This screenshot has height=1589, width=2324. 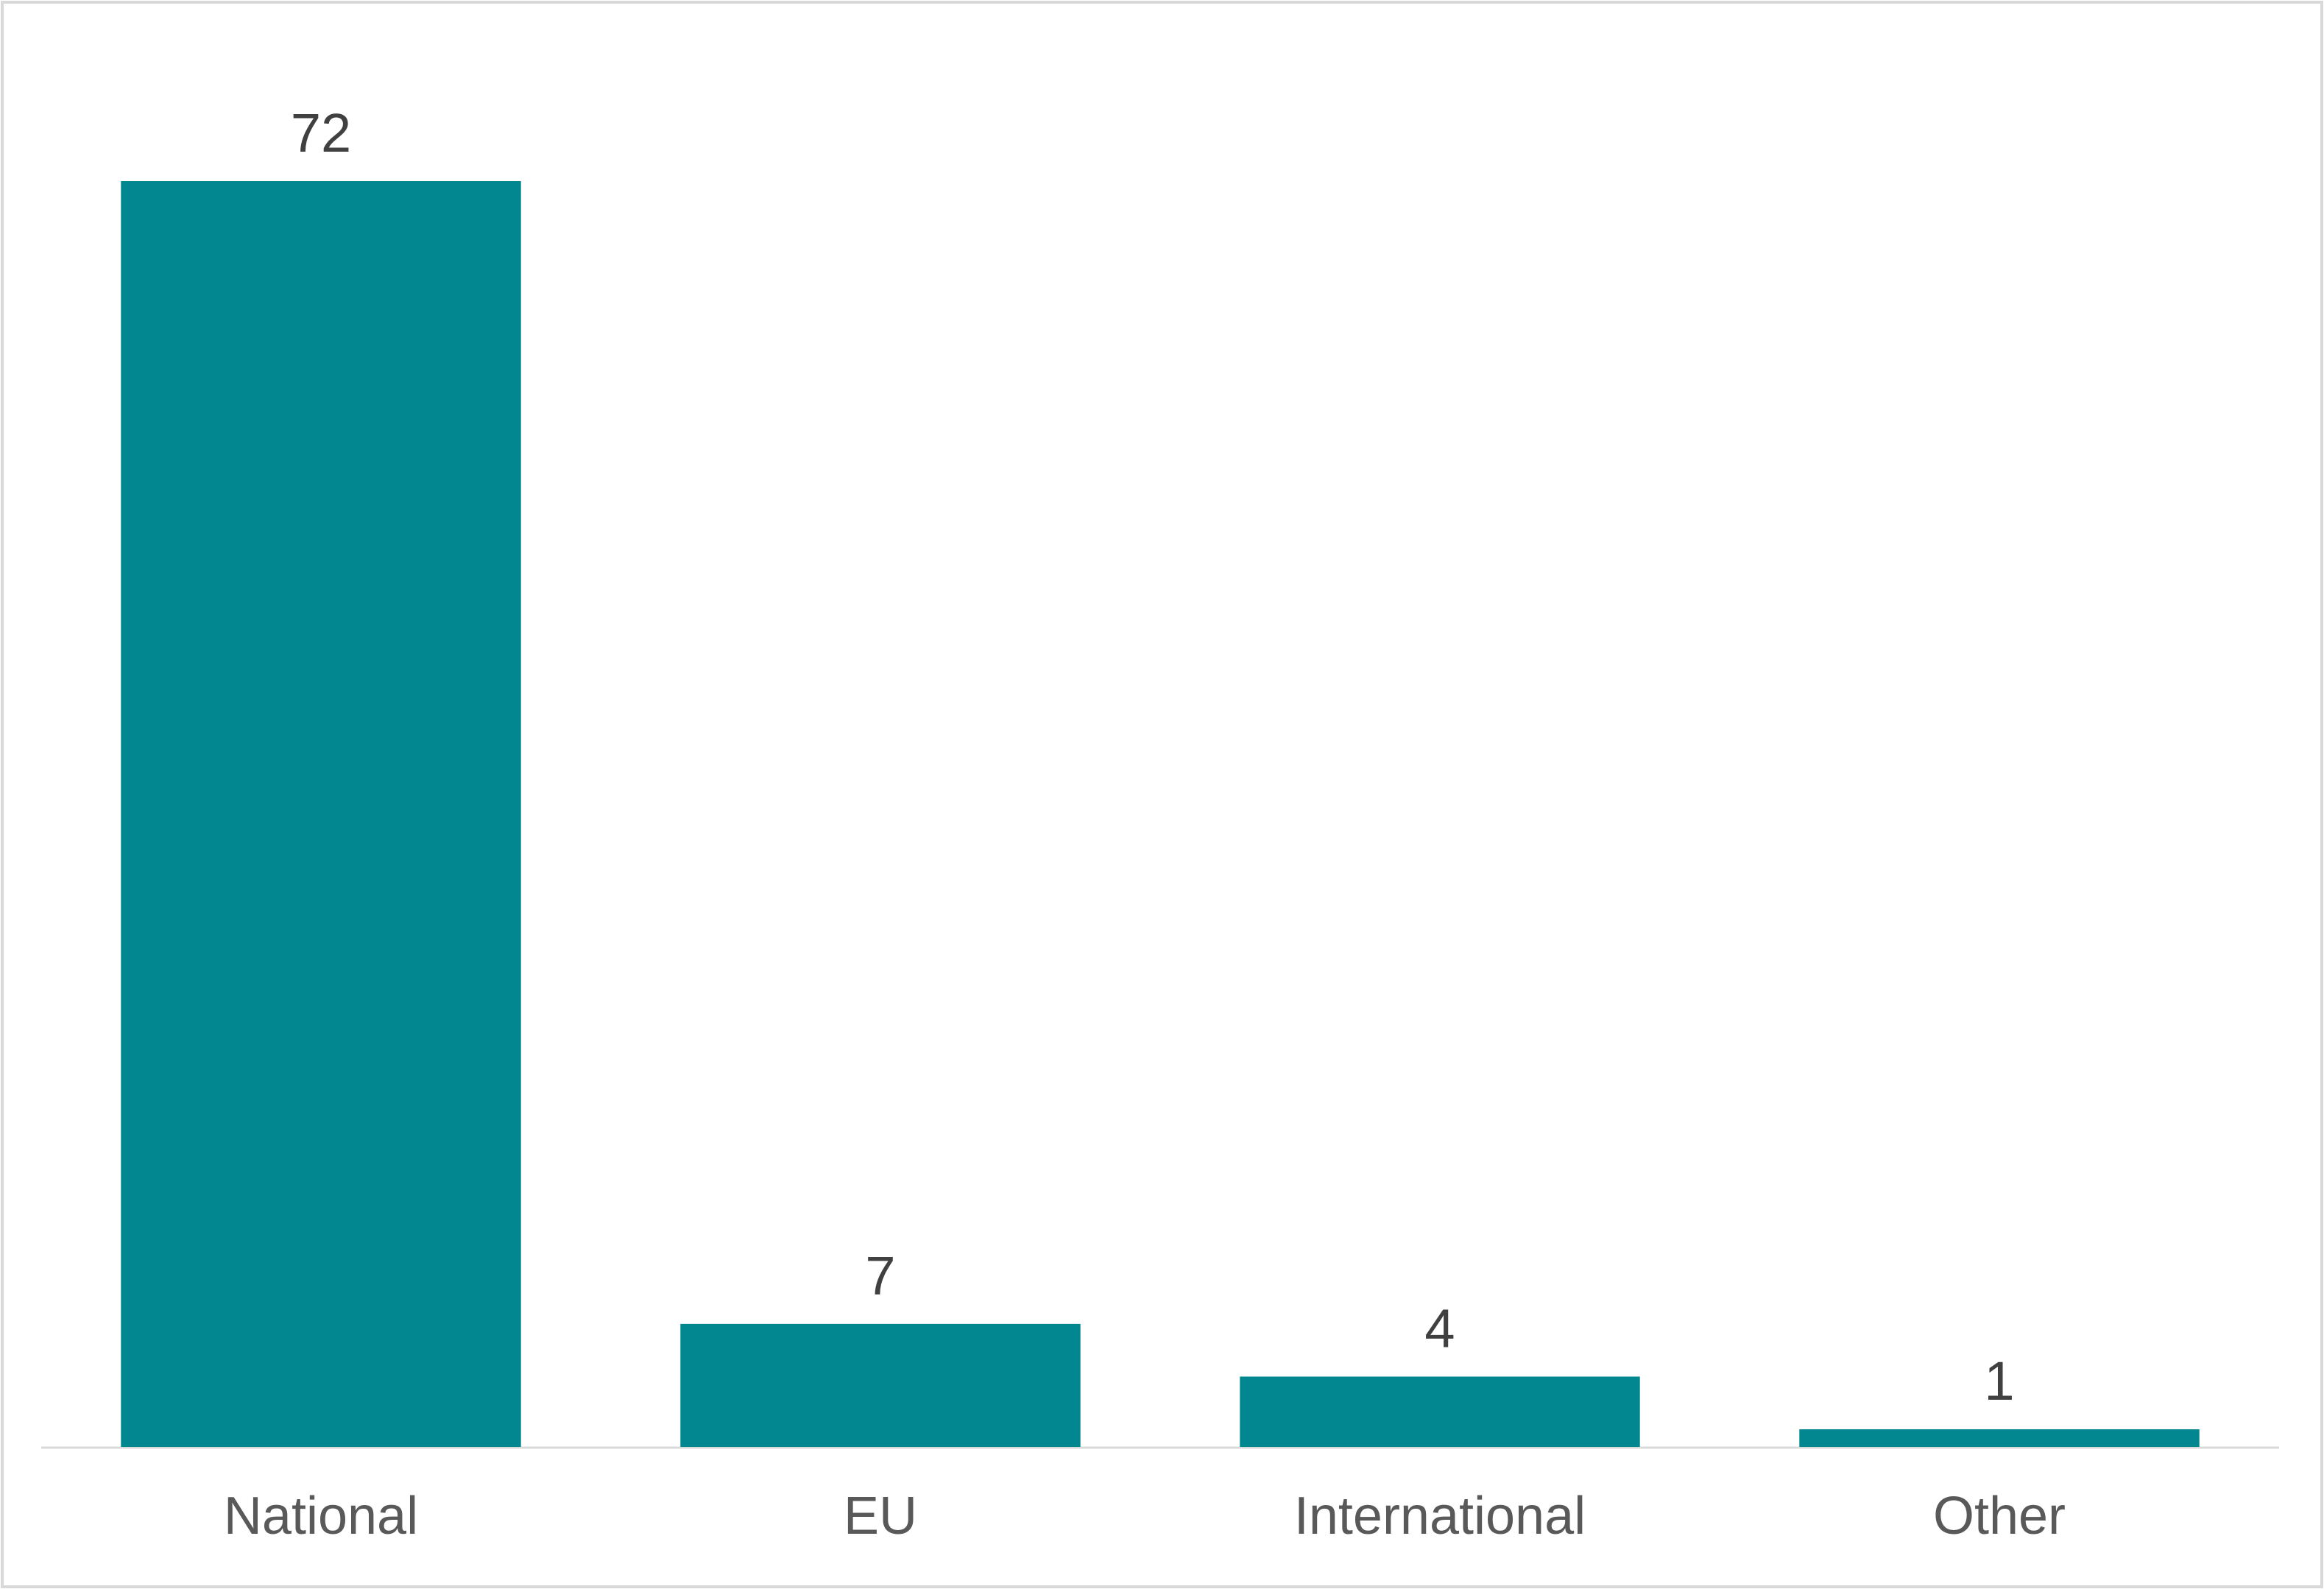 What do you see at coordinates (321, 132) in the screenshot?
I see `data-label: 72` at bounding box center [321, 132].